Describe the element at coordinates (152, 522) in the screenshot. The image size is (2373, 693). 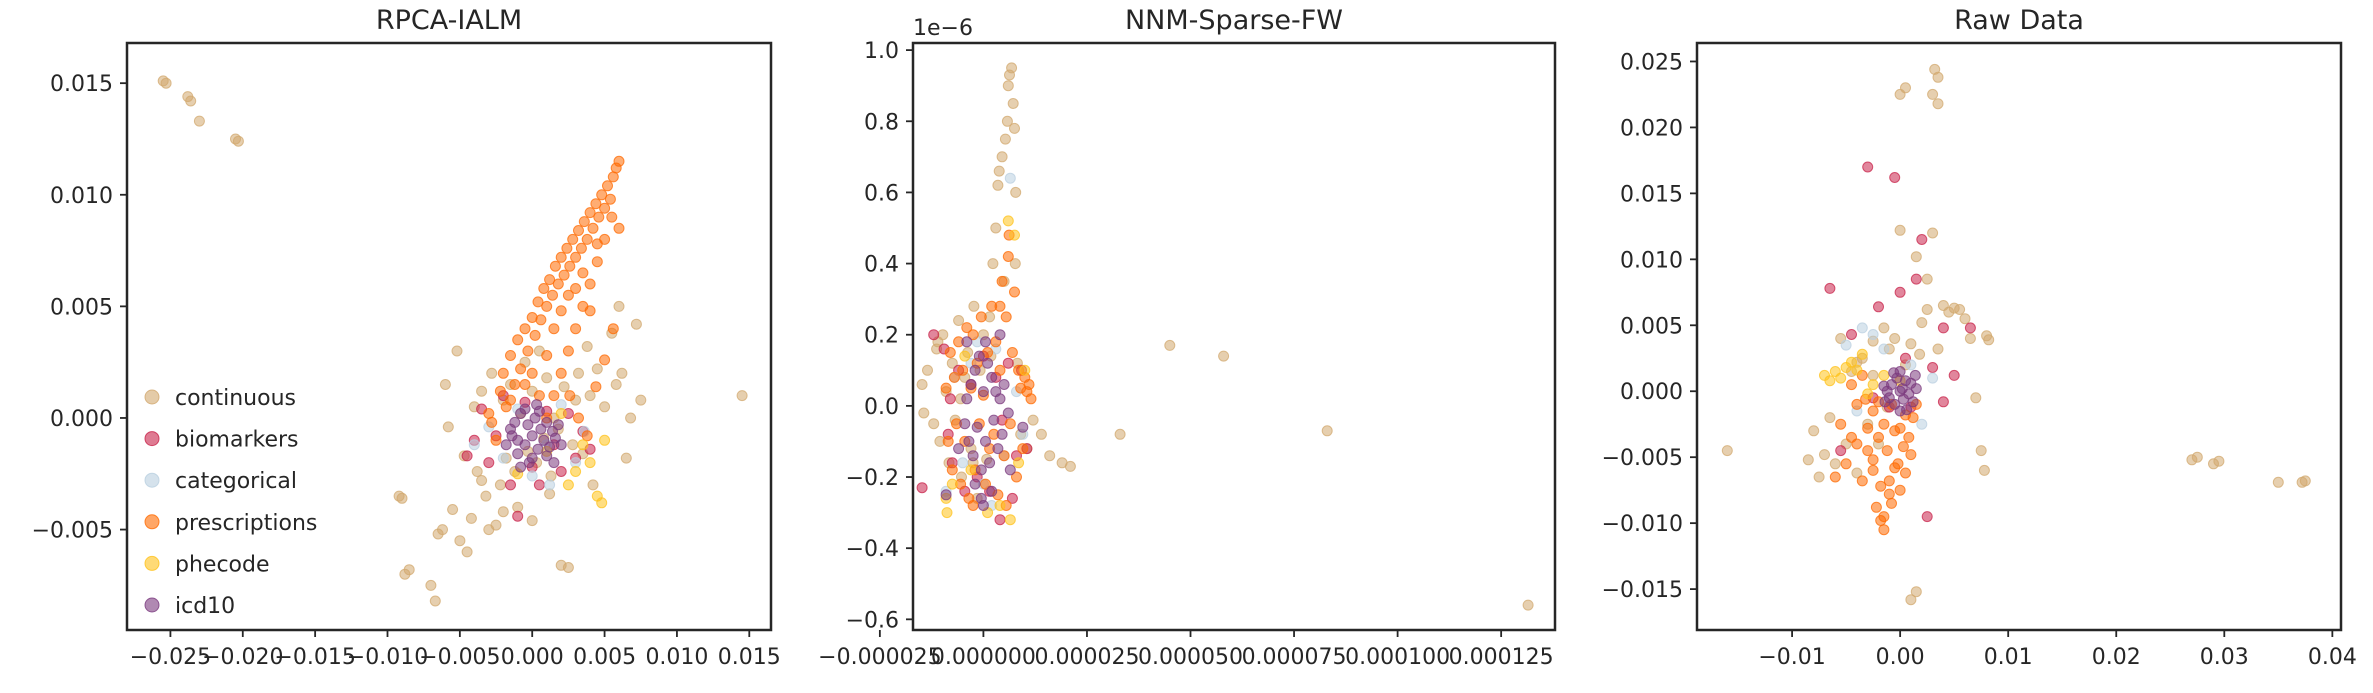
I see `legend-marker-prescriptions` at that location.